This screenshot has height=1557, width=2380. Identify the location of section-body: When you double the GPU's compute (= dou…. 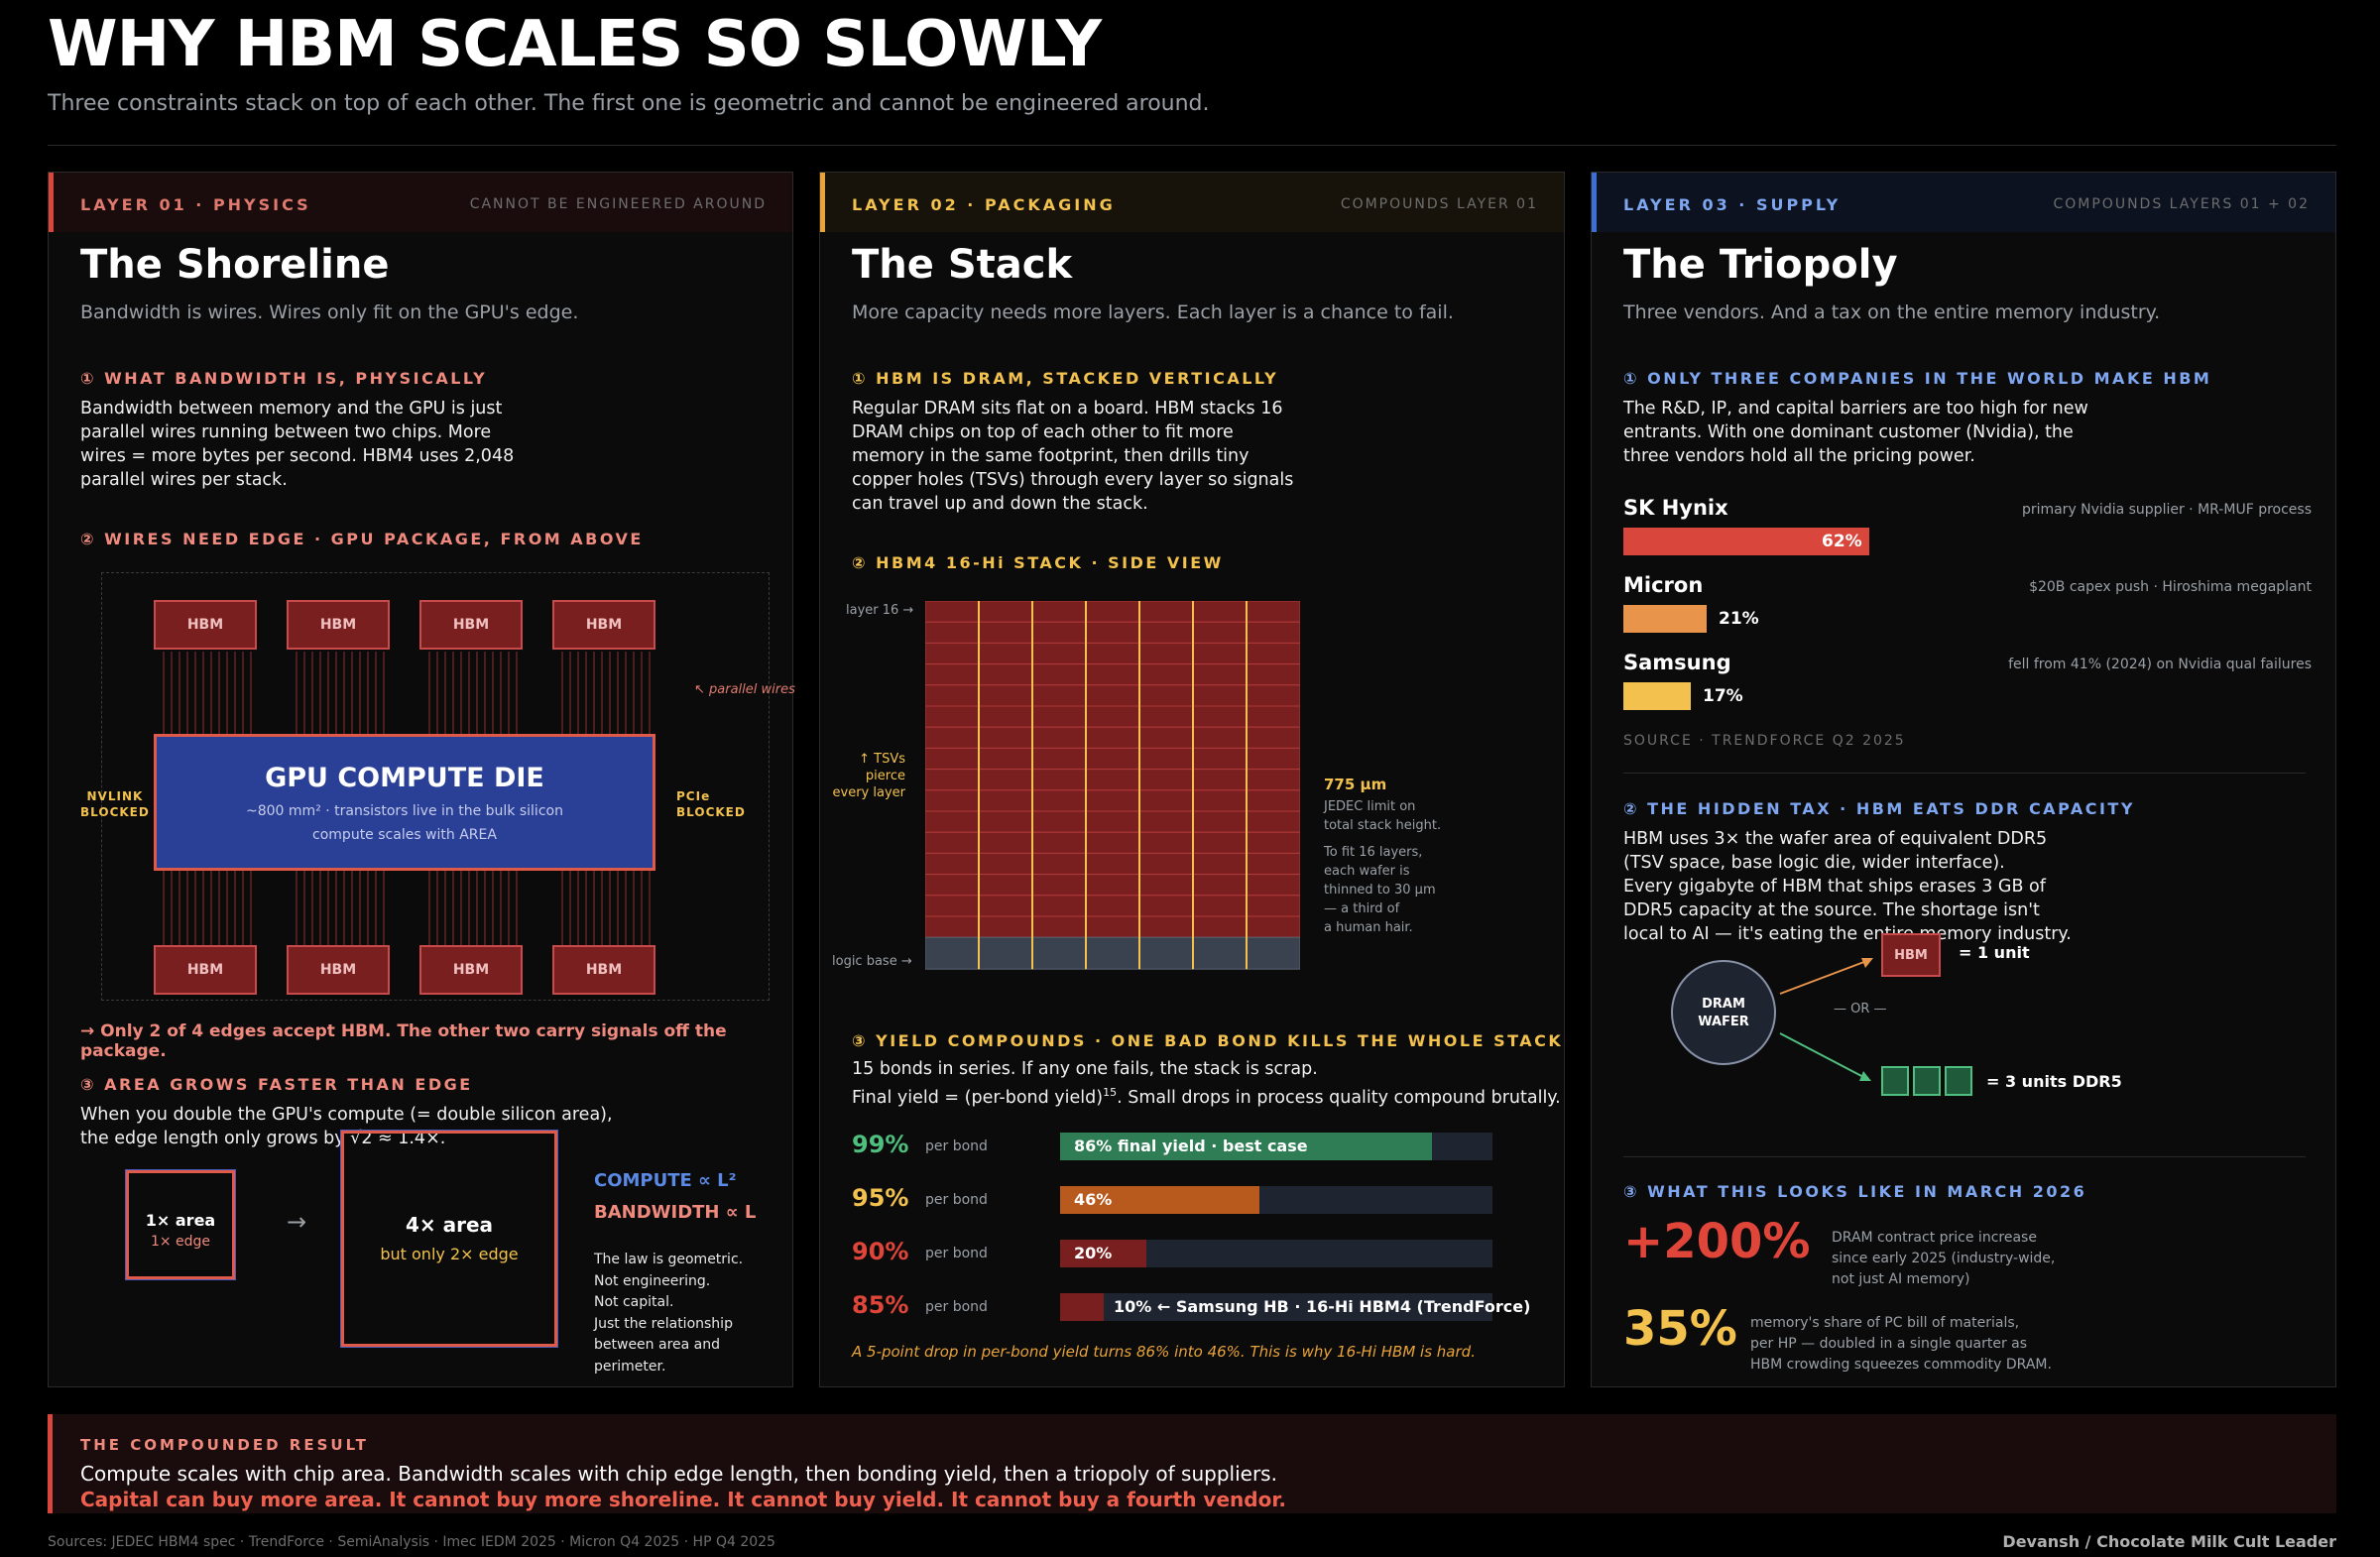
(346, 1126).